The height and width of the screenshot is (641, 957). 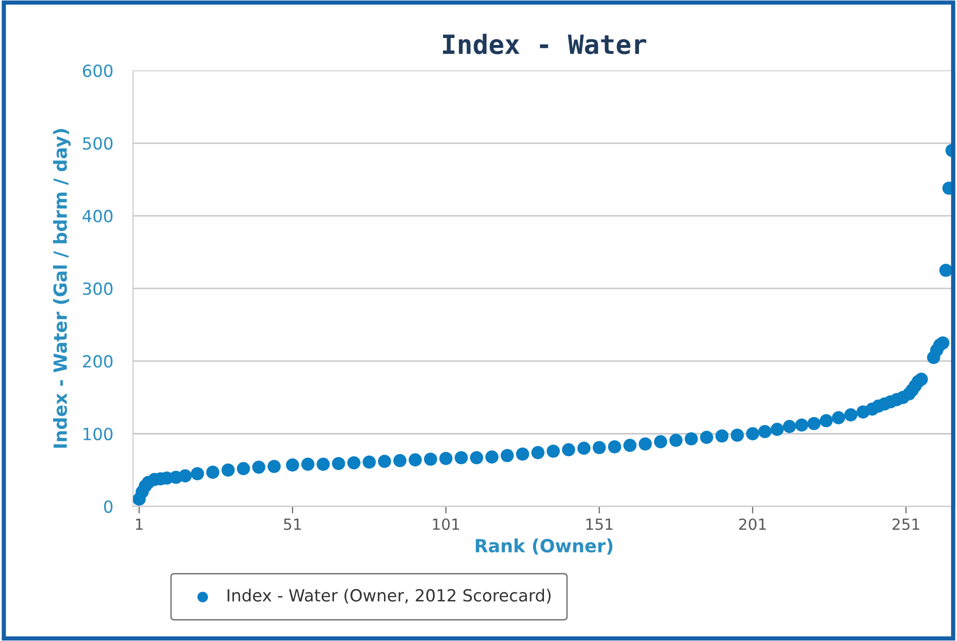 What do you see at coordinates (389, 596) in the screenshot?
I see `legend-label: Index - Water (Owner, 2012 Scorecard)` at bounding box center [389, 596].